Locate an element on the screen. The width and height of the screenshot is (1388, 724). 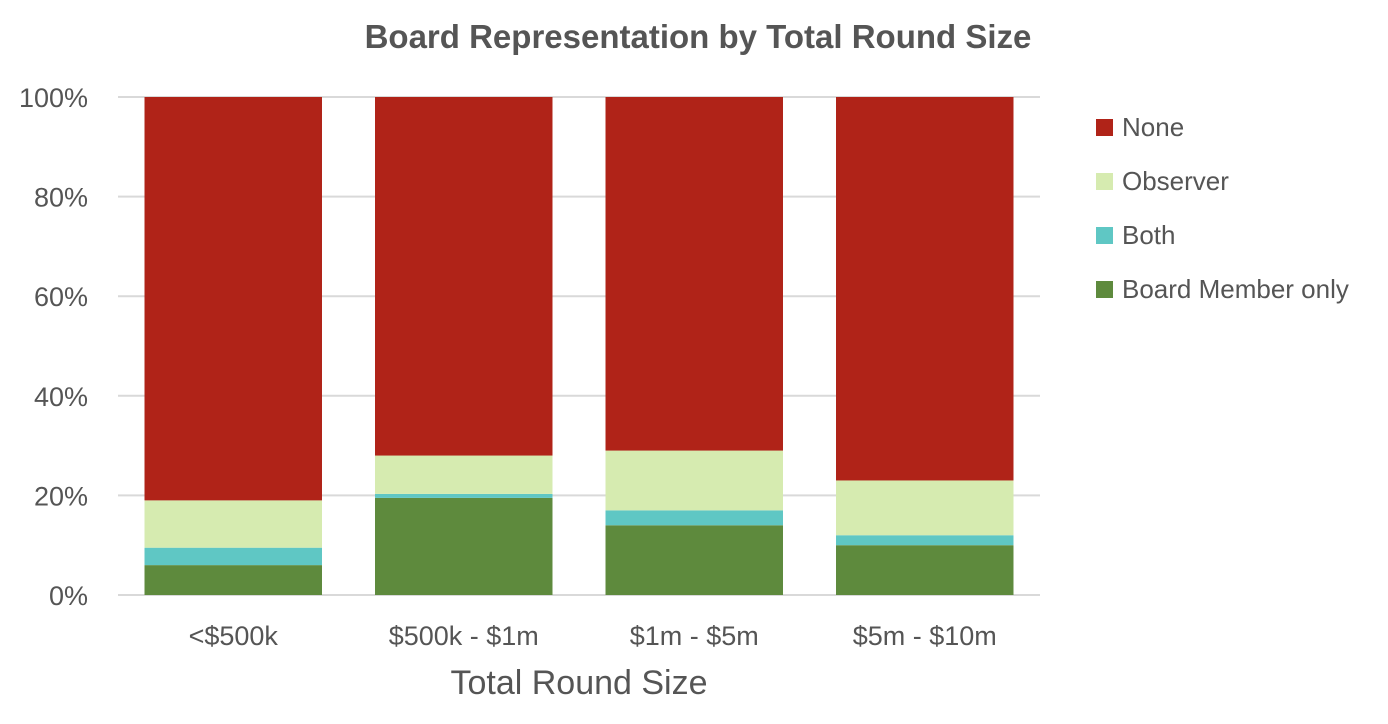
y-tick-label: 100% is located at coordinates (53, 98).